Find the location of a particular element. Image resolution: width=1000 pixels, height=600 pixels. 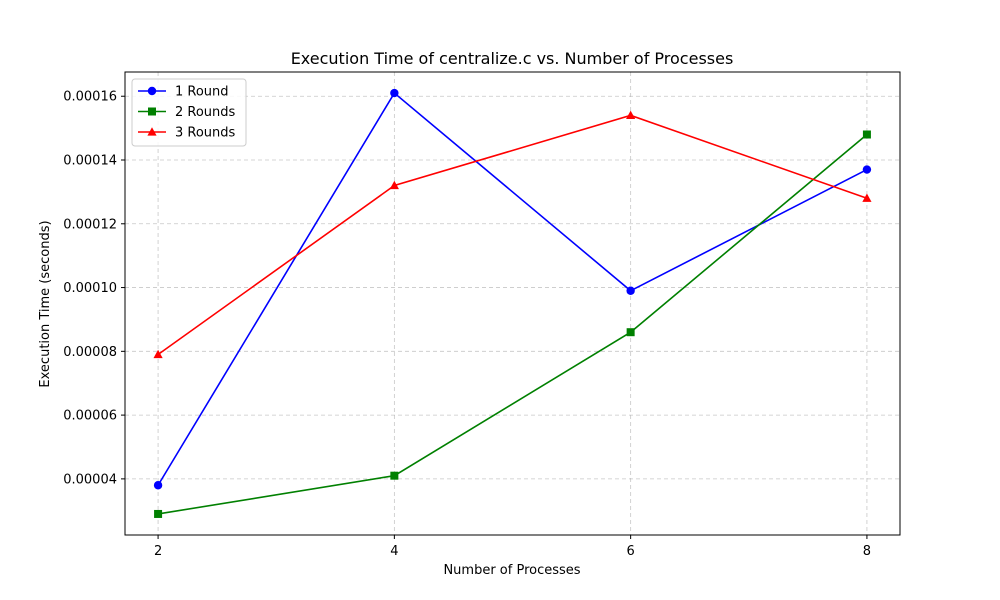

y-tick-label: 0.00010 is located at coordinates (90, 288).